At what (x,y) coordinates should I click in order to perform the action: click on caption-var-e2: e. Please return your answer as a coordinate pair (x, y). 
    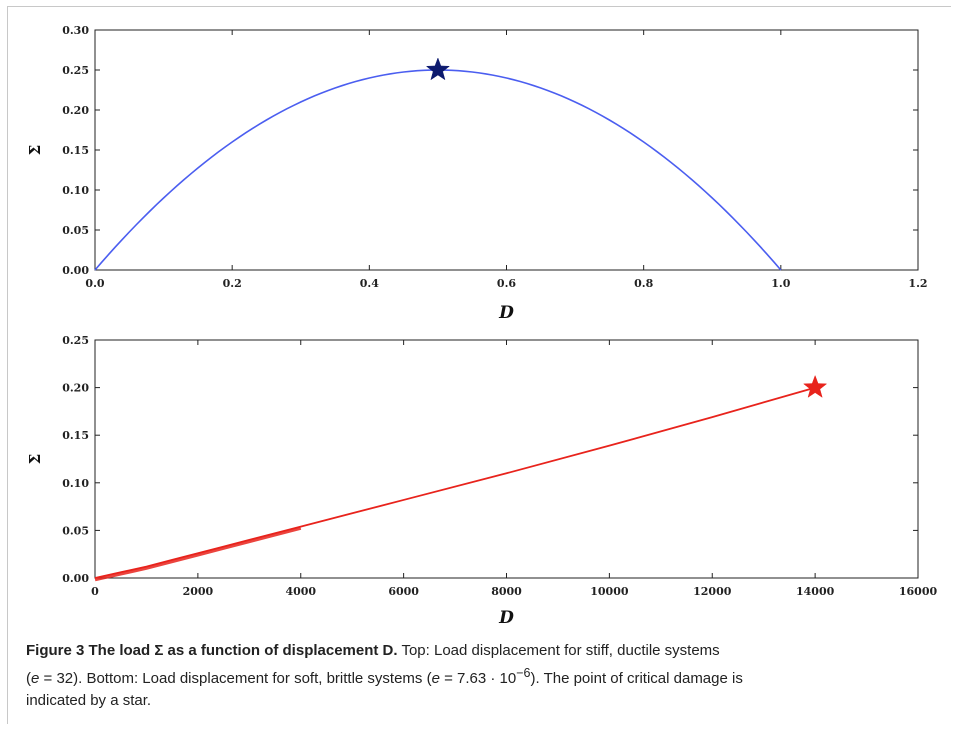
    Looking at the image, I should click on (435, 678).